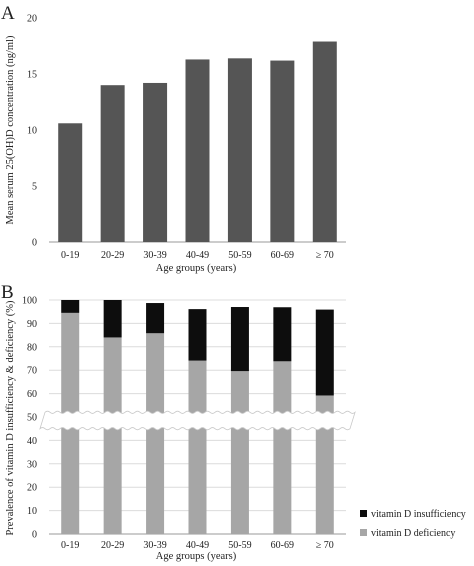  What do you see at coordinates (154, 545) in the screenshot?
I see `chart-b-x-tick-label: 30-39` at bounding box center [154, 545].